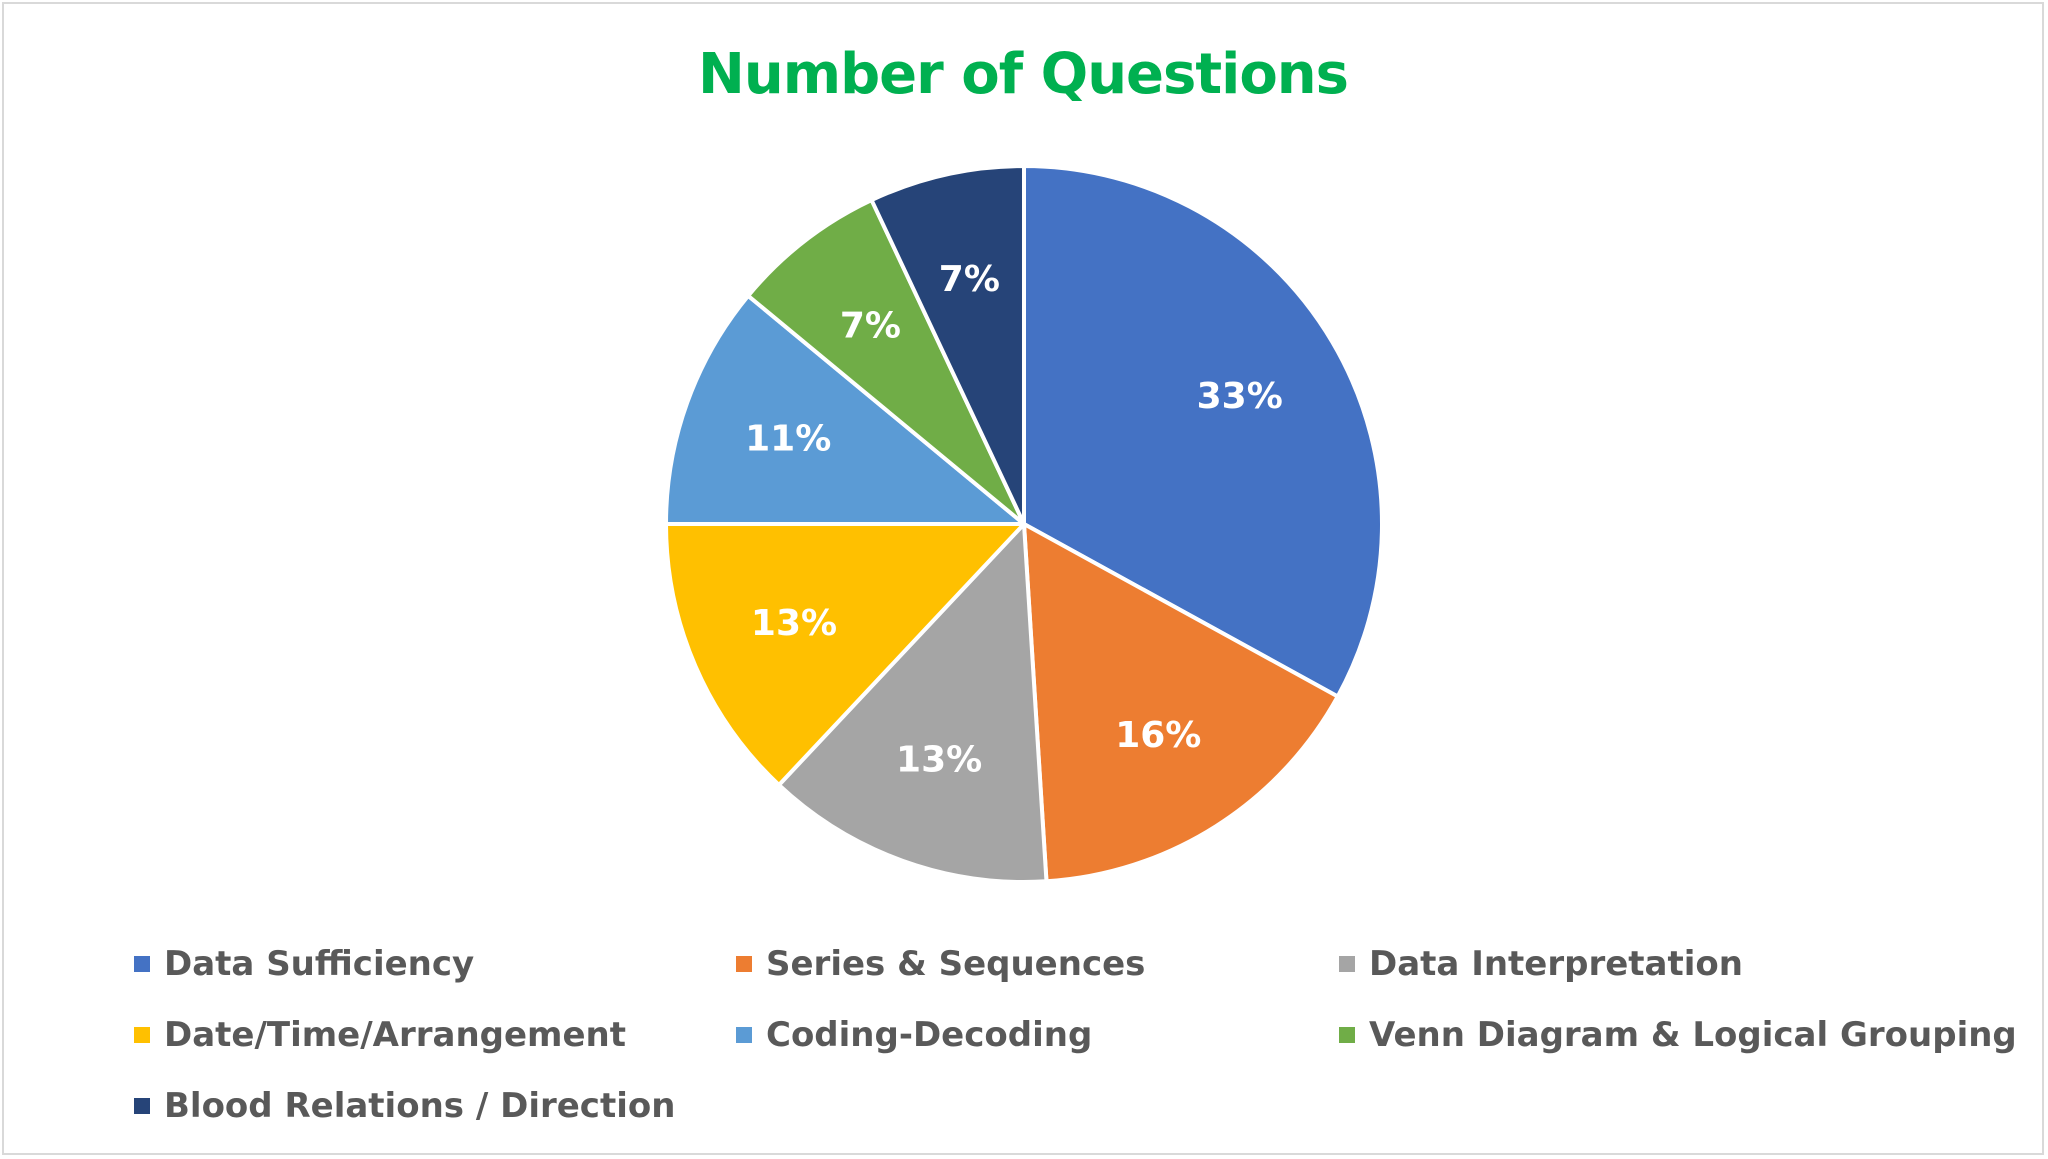 The height and width of the screenshot is (1159, 2048). Describe the element at coordinates (969, 279) in the screenshot. I see `data-label-7: 7%` at that location.